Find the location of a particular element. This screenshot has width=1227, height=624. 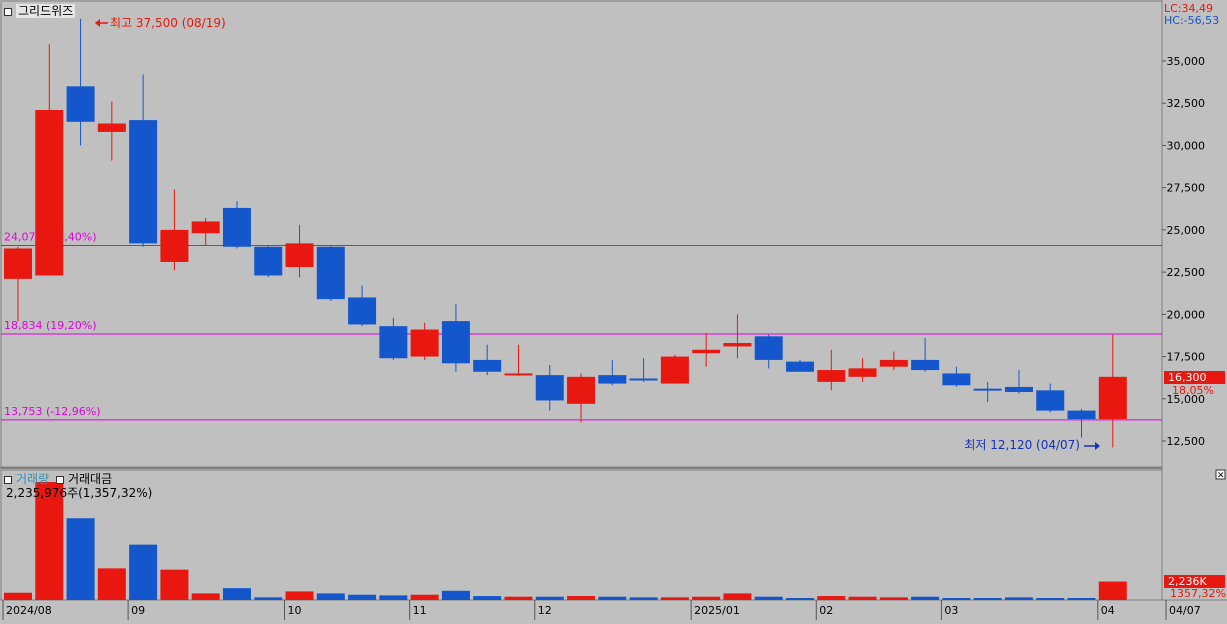

price-tick-label: 15,000 is located at coordinates (1186, 399).